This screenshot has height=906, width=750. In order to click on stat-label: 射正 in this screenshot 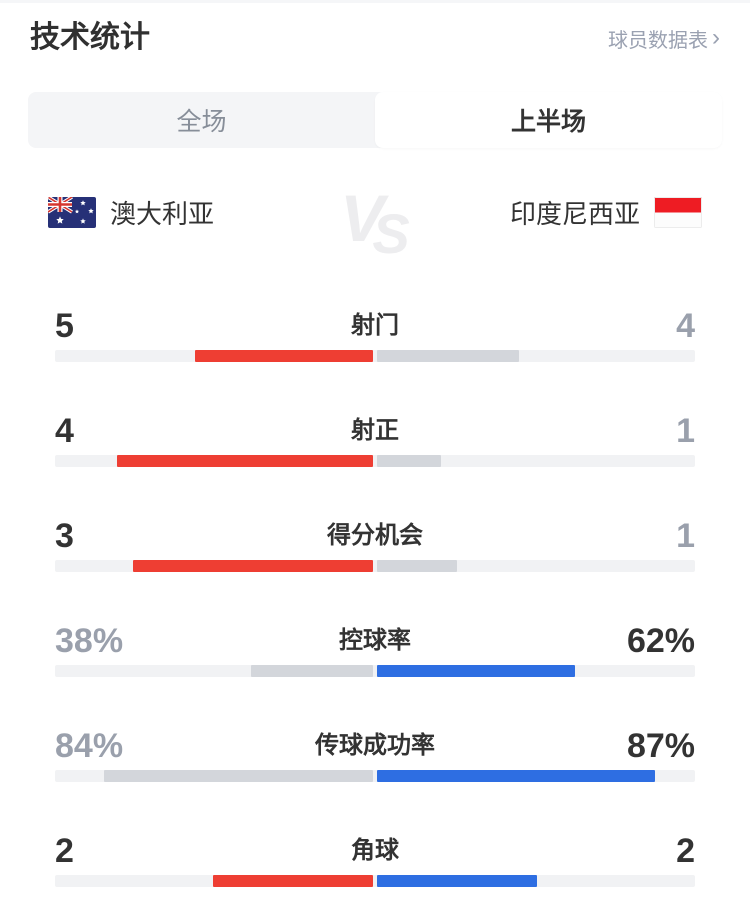, I will do `click(375, 430)`.